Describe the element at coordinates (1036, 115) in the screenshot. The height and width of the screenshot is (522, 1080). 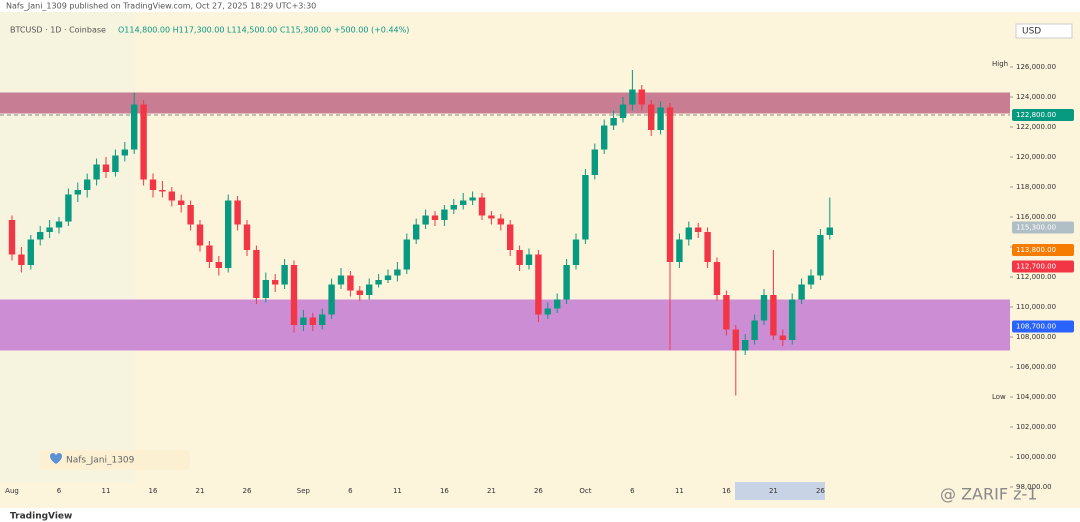
I see `price-tag-label: 122,800.00` at that location.